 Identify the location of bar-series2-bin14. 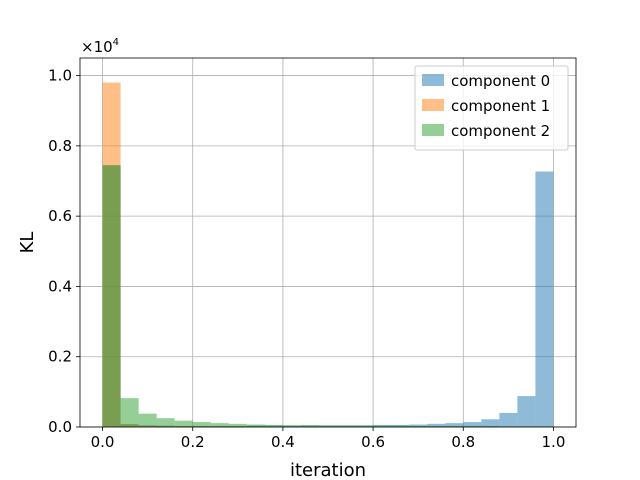
(364, 426).